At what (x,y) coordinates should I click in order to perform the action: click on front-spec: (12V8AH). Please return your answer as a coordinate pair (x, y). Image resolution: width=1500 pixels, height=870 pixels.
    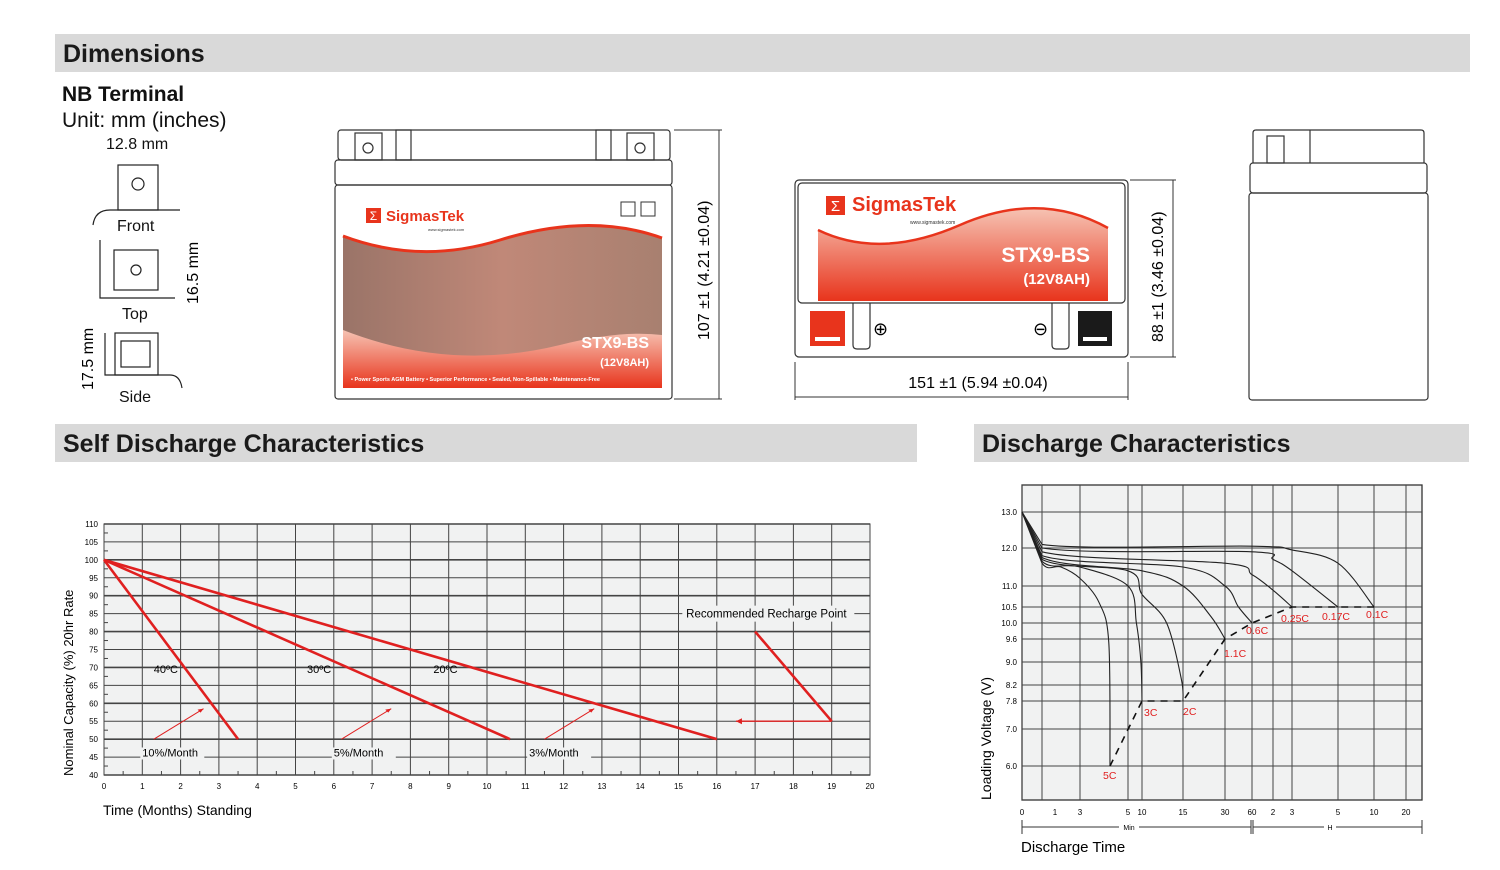
    Looking at the image, I should click on (624, 363).